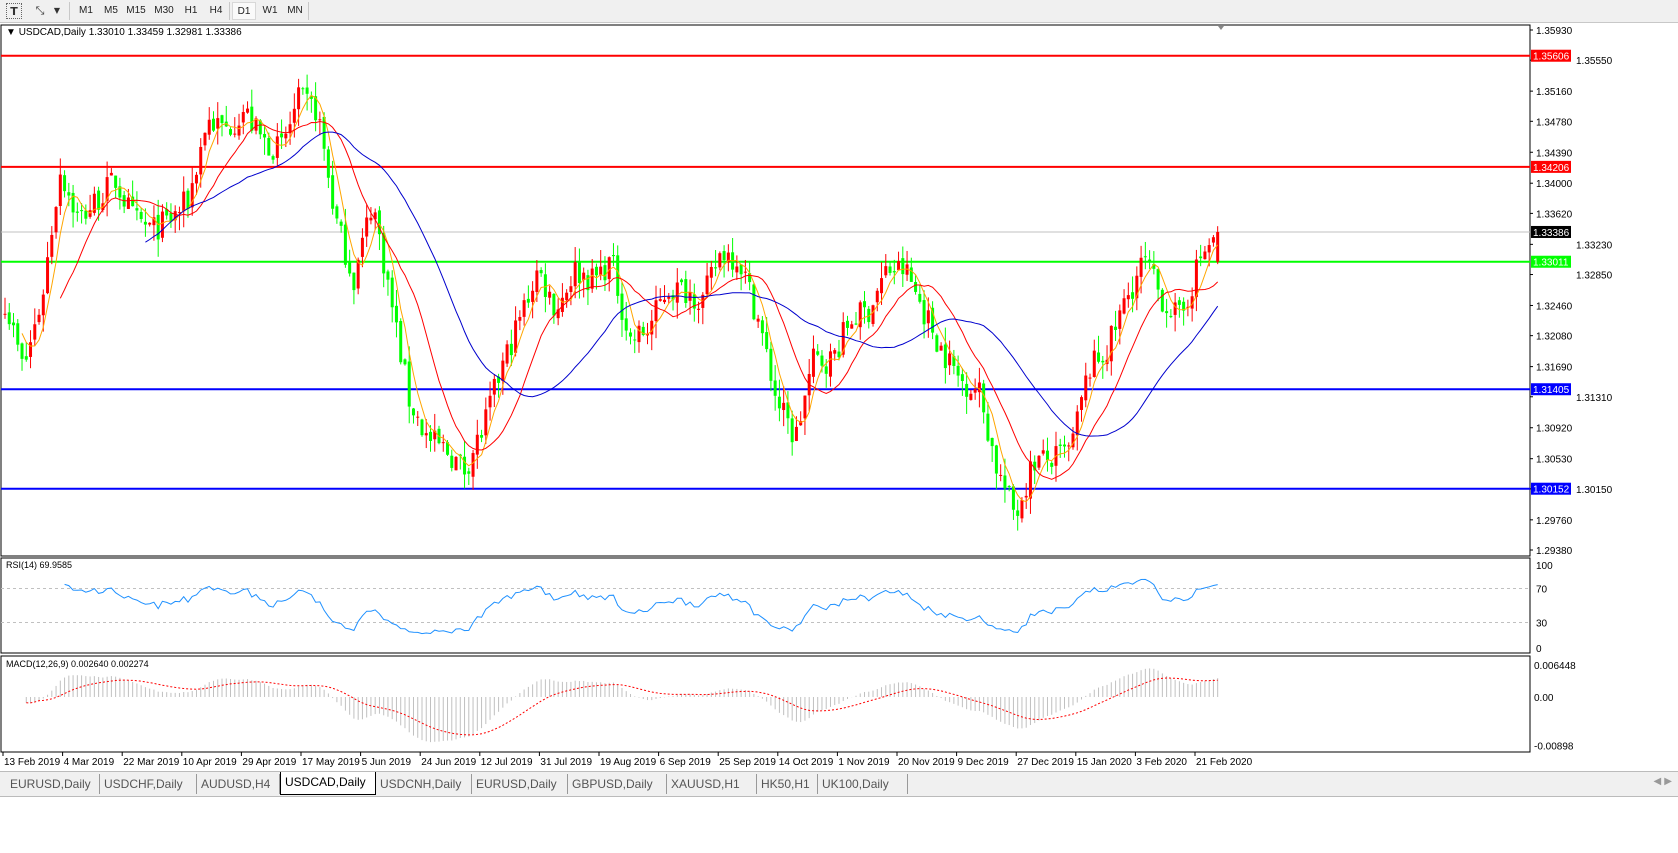 This screenshot has height=853, width=1678. Describe the element at coordinates (238, 784) in the screenshot. I see `tab-audusd-h4: AUDUSD,H4` at that location.